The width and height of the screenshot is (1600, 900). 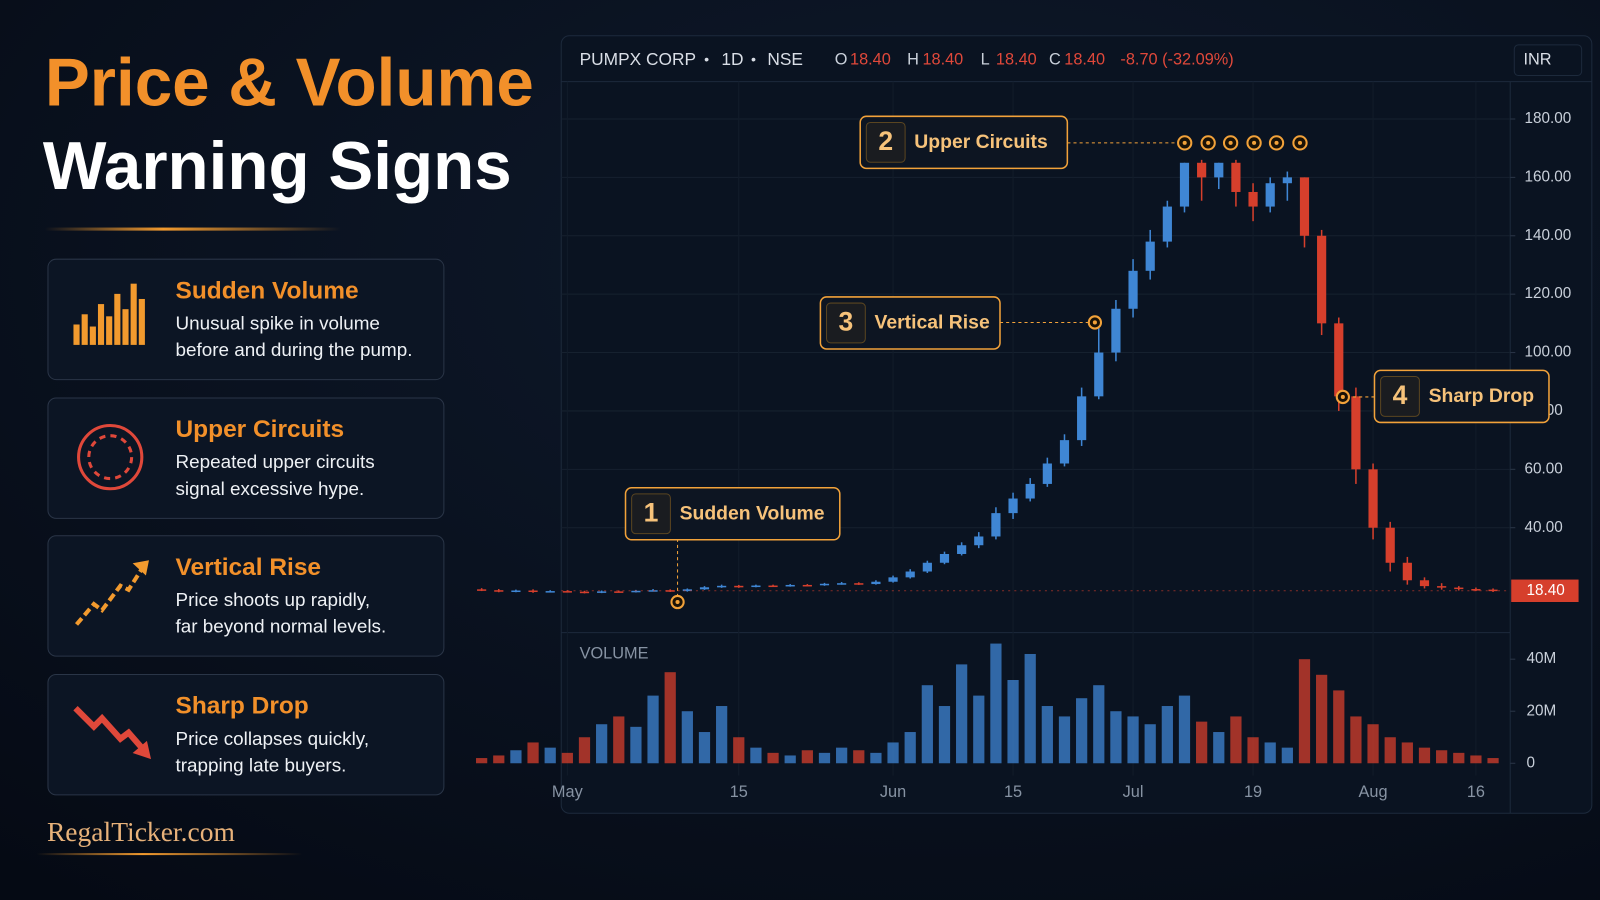 I want to click on currency-box, so click(x=1548, y=60).